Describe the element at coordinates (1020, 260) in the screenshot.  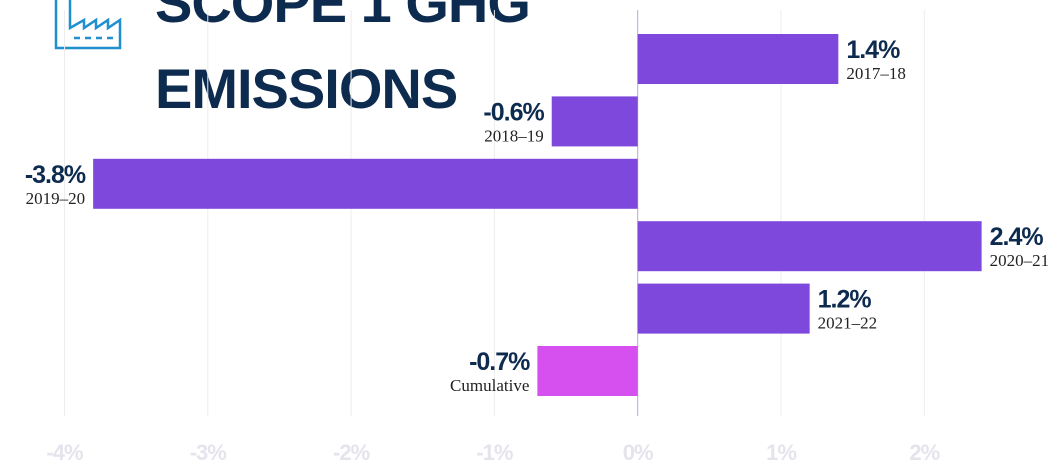
I see `category-label: 2020–21` at that location.